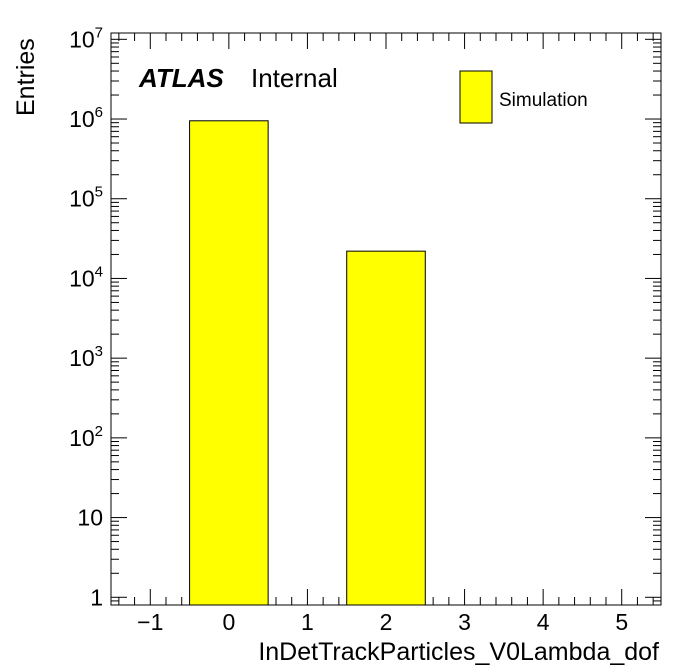 This screenshot has width=696, height=672. Describe the element at coordinates (90, 518) in the screenshot. I see `y-tick-label: 10` at that location.